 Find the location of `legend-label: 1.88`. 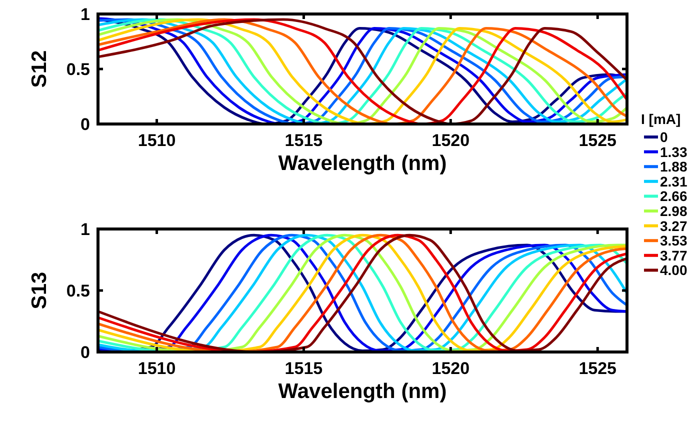

legend-label: 1.88 is located at coordinates (674, 166).